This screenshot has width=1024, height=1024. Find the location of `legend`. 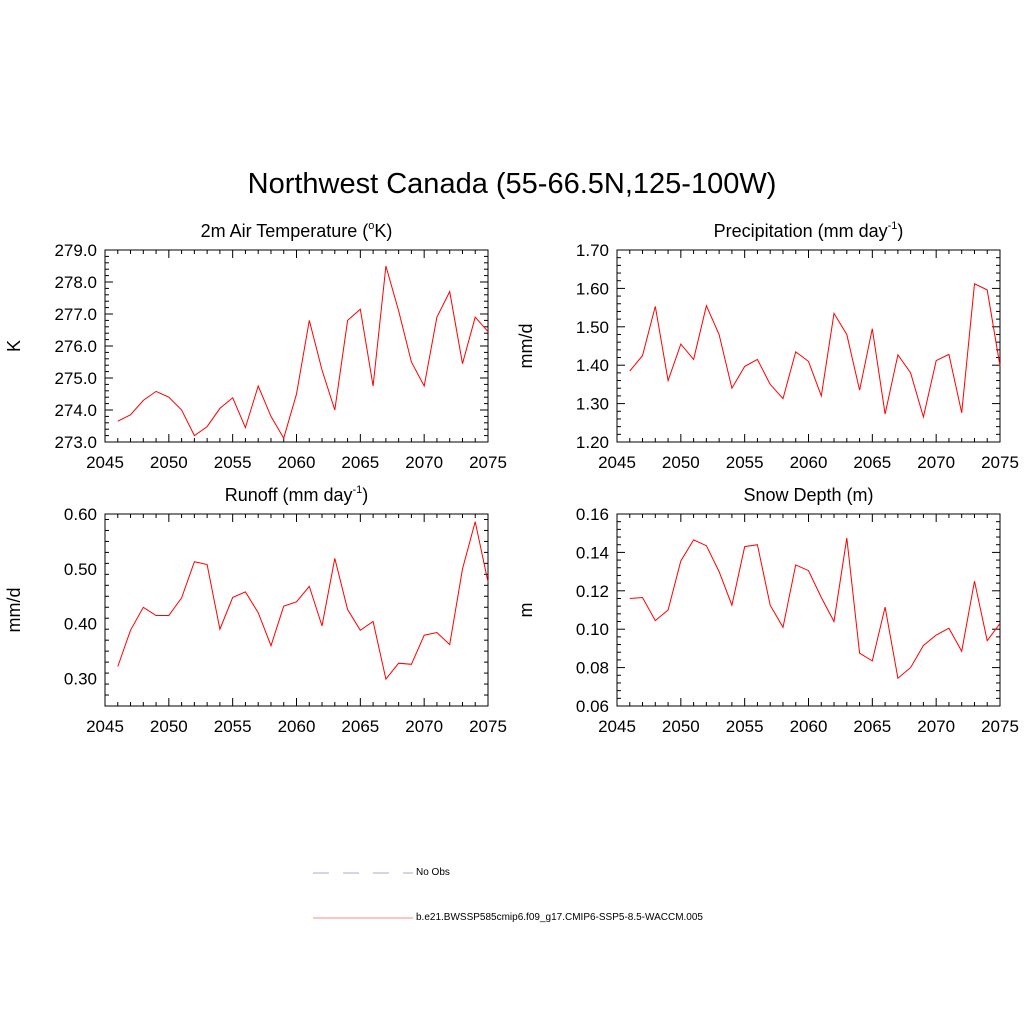

legend is located at coordinates (363, 895).